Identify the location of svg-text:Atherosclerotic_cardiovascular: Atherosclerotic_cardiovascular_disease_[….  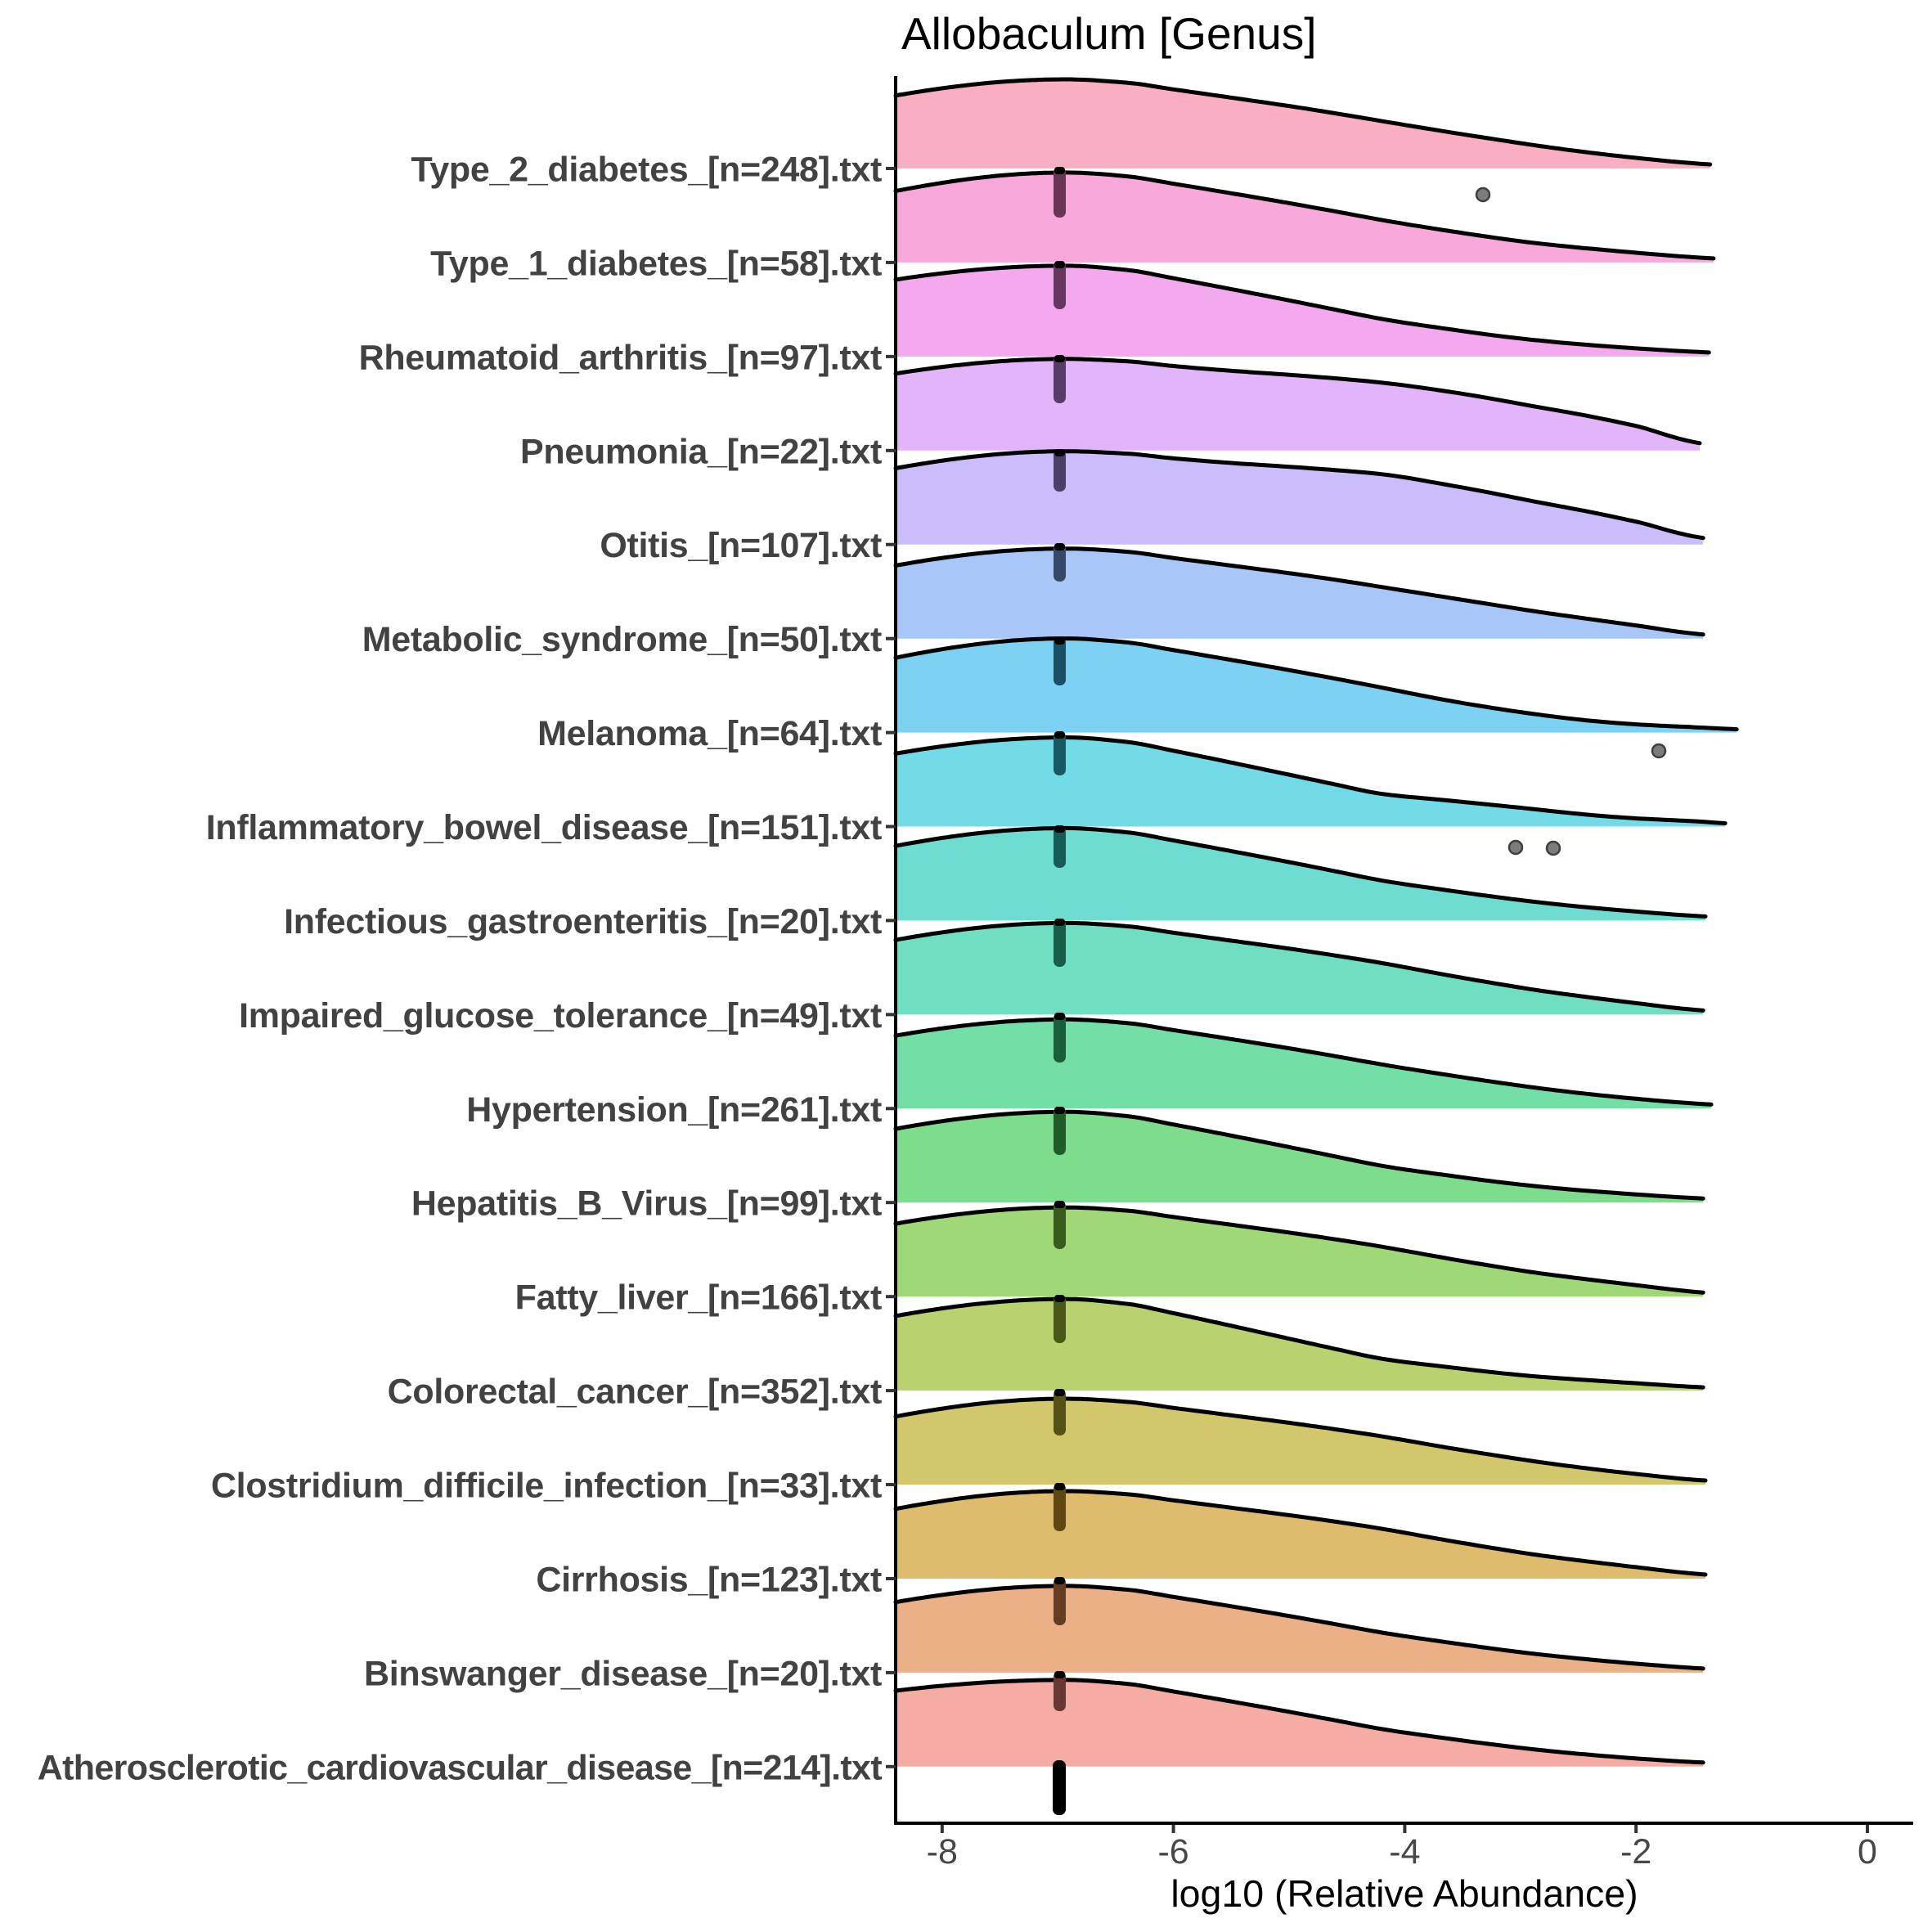
(460, 1768).